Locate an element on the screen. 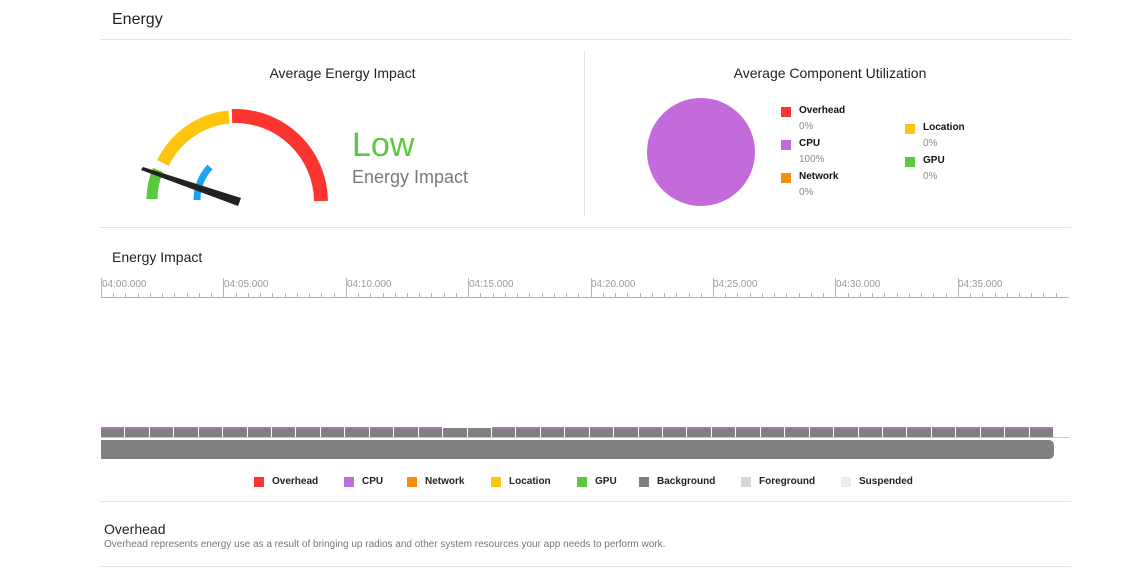 The height and width of the screenshot is (571, 1129). tick-label: 04:05.000 is located at coordinates (246, 284).